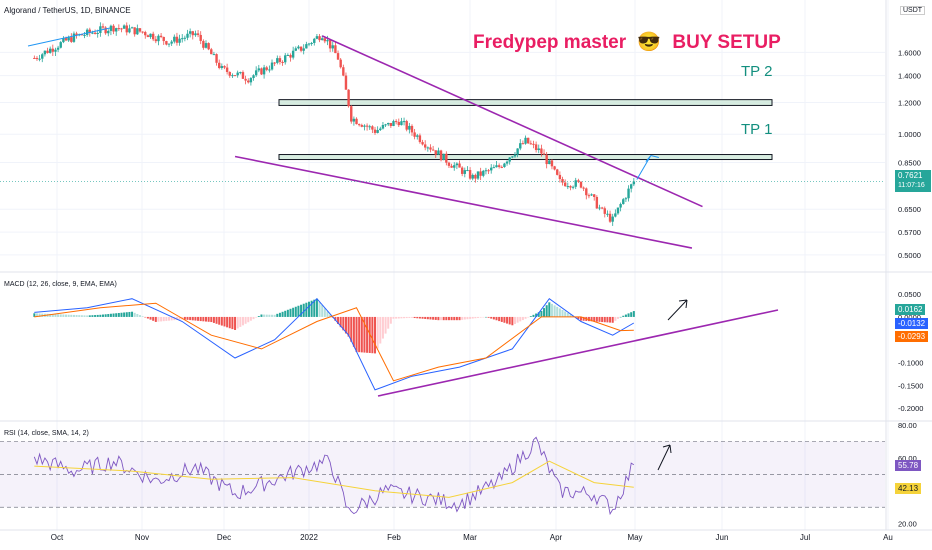 The width and height of the screenshot is (932, 550). What do you see at coordinates (909, 255) in the screenshot?
I see `price-tick-label: 0.5000` at bounding box center [909, 255].